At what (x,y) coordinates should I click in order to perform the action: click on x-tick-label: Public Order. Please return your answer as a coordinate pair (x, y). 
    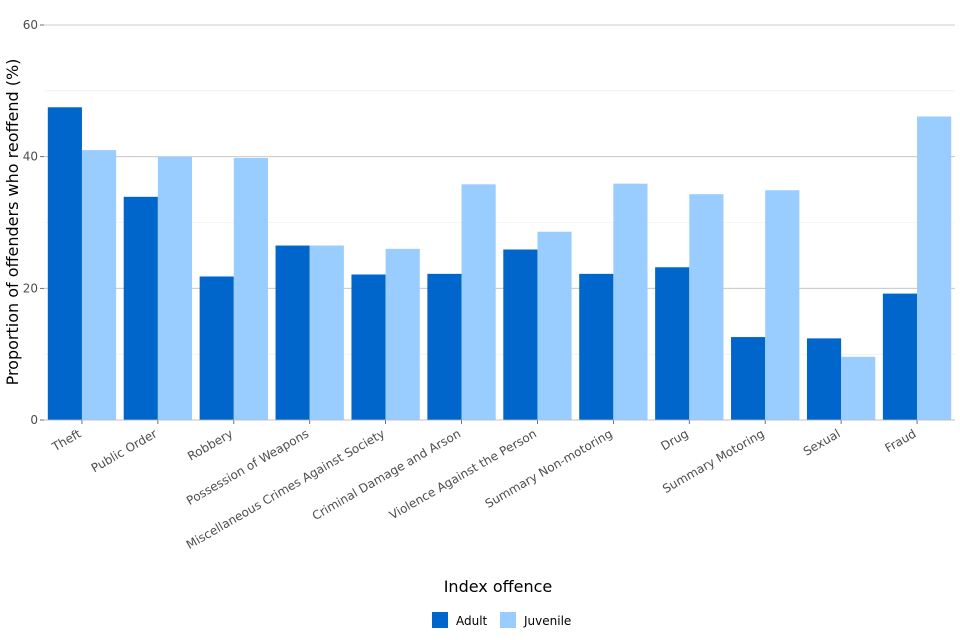
    Looking at the image, I should click on (124, 450).